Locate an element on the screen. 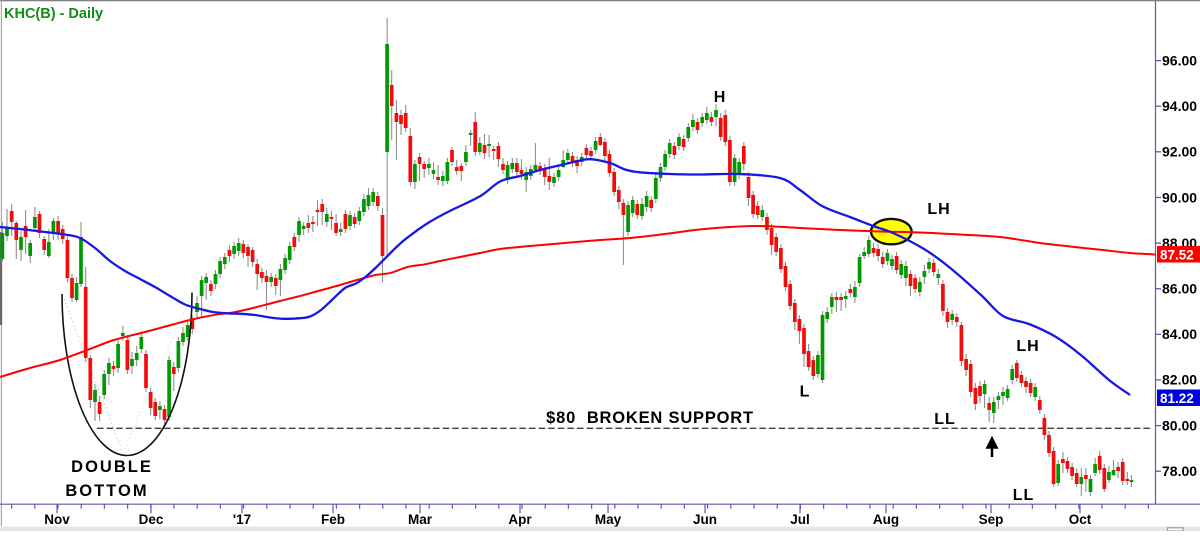 The width and height of the screenshot is (1200, 536). svg-text: Jul is located at coordinates (800, 519).